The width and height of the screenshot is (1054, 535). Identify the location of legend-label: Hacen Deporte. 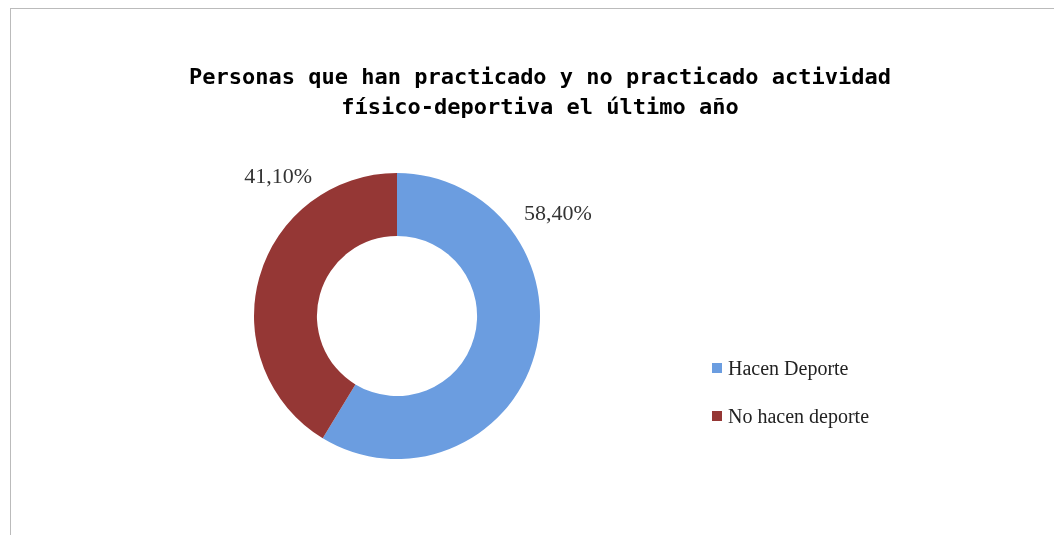
(788, 368).